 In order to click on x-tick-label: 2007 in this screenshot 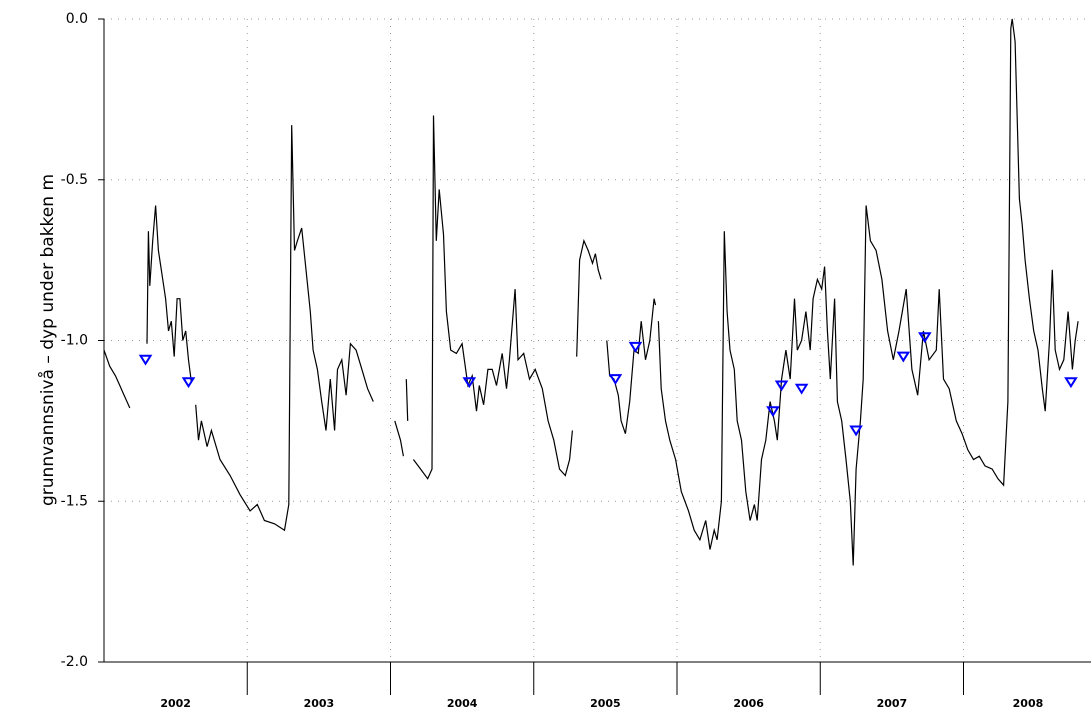, I will do `click(892, 703)`.